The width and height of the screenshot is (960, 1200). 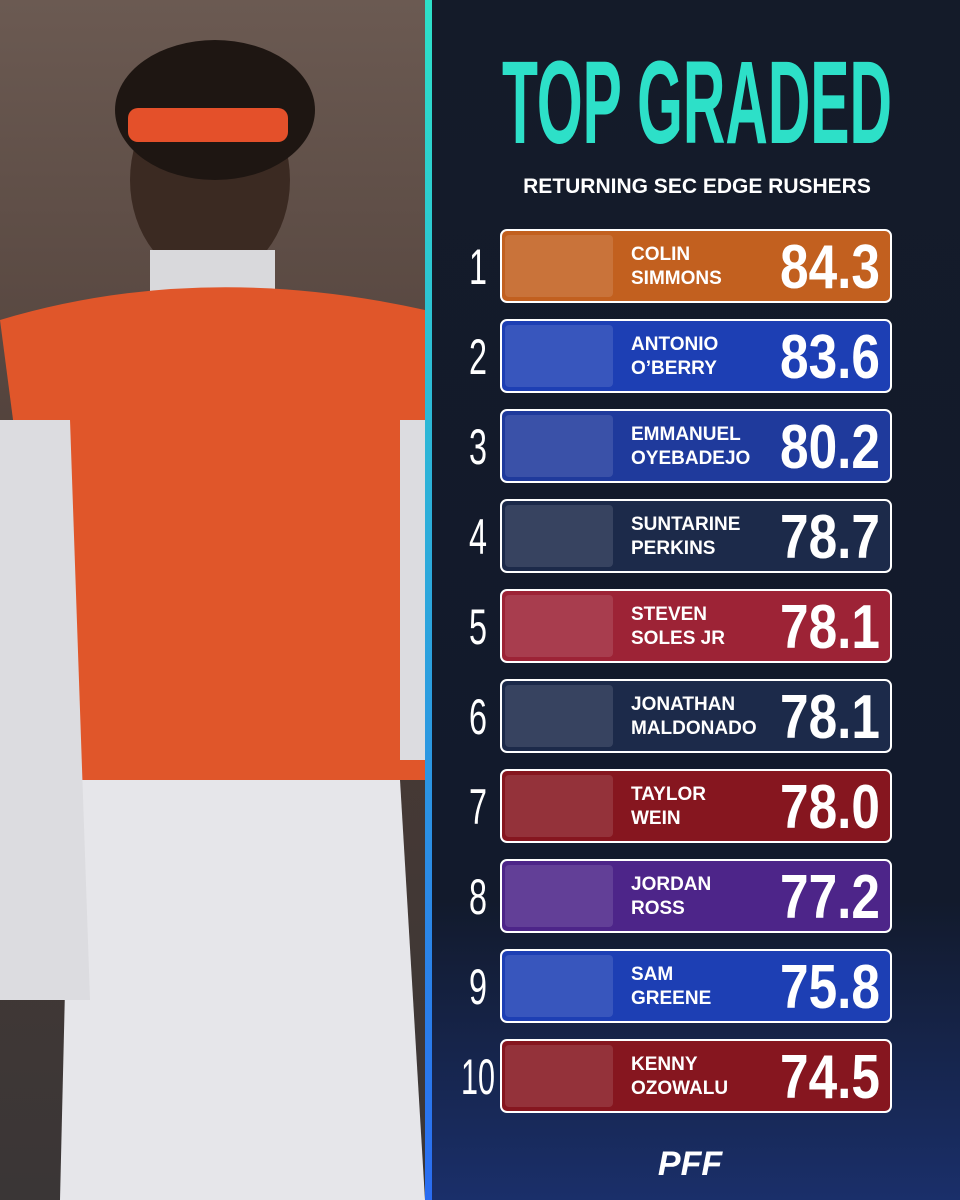 I want to click on first-name: EMMANUEL, so click(x=686, y=434).